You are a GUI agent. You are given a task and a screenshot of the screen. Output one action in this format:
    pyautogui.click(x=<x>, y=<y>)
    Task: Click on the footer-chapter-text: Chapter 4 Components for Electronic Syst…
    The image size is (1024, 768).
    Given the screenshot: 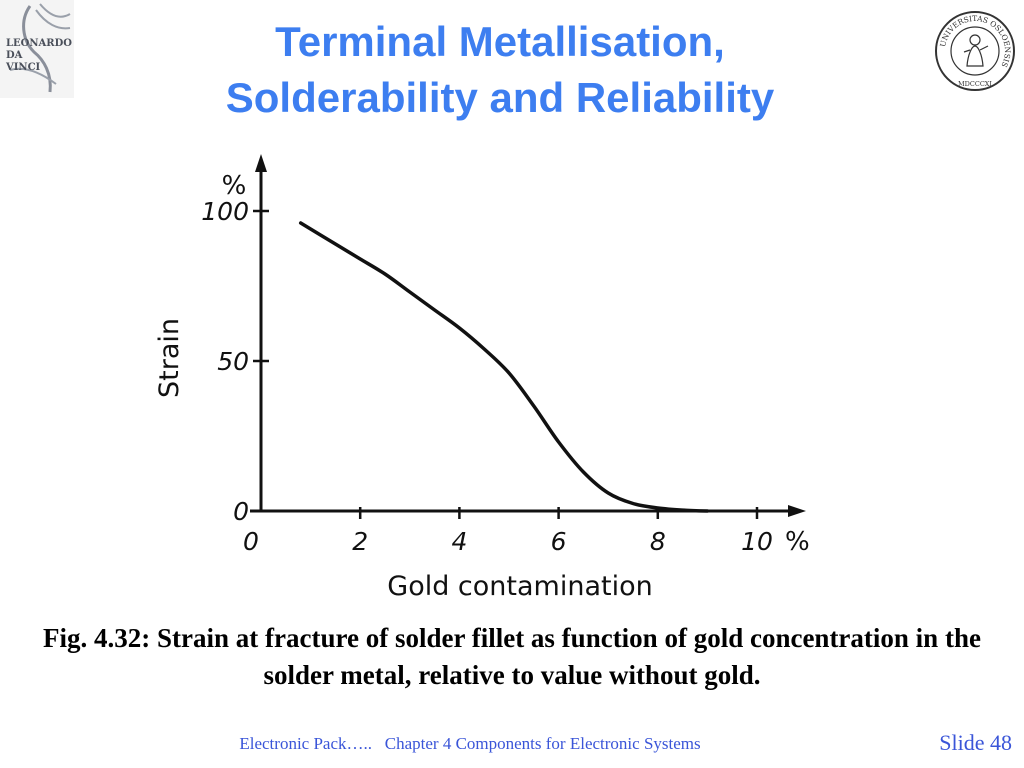 What is the action you would take?
    pyautogui.click(x=542, y=743)
    